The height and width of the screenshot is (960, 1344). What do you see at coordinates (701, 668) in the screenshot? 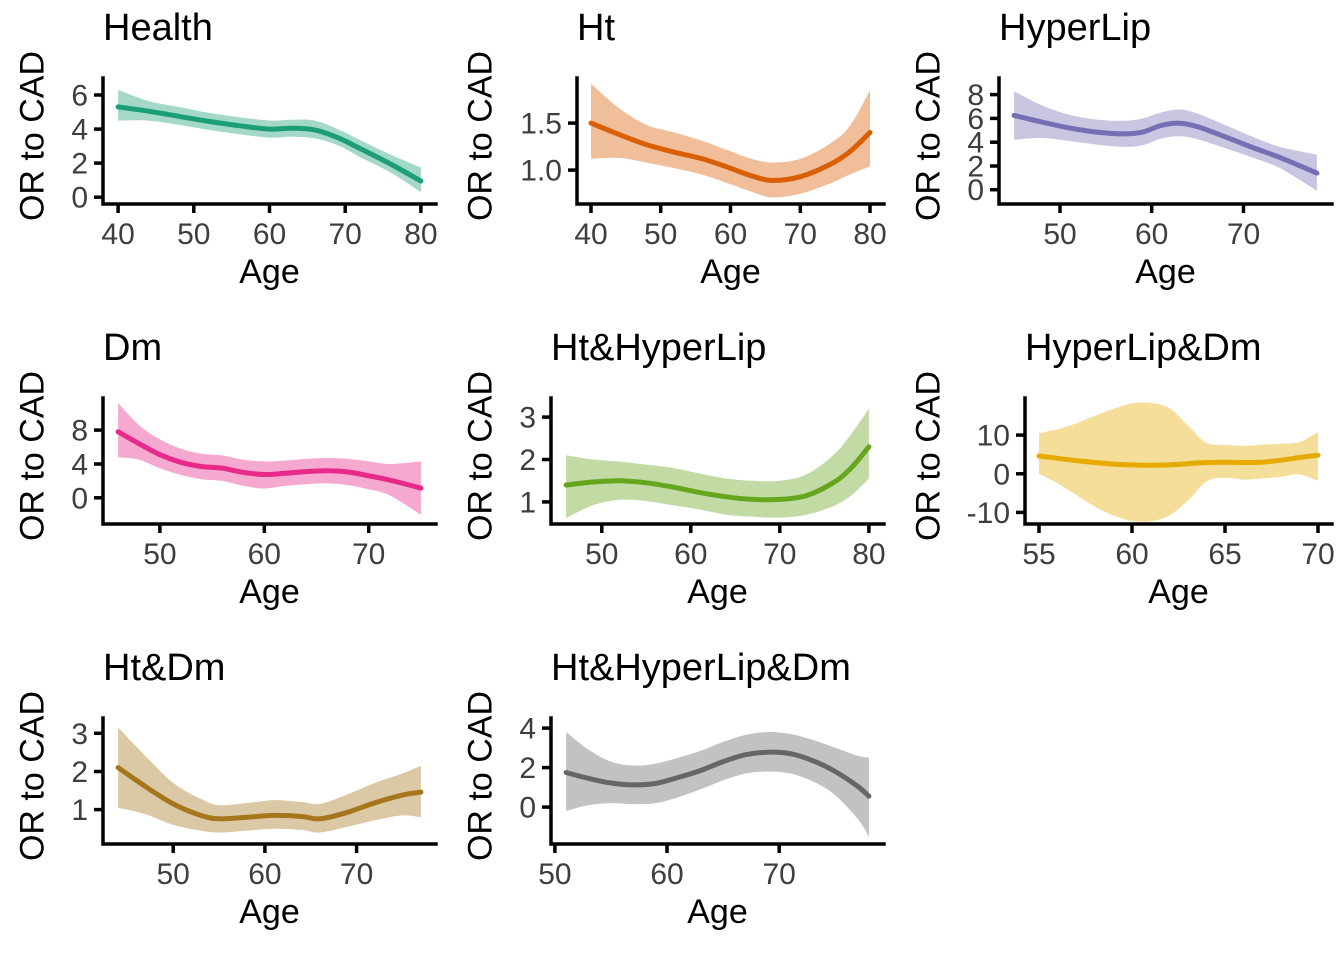
I see `panel-title: Ht&HyperLip&Dm` at bounding box center [701, 668].